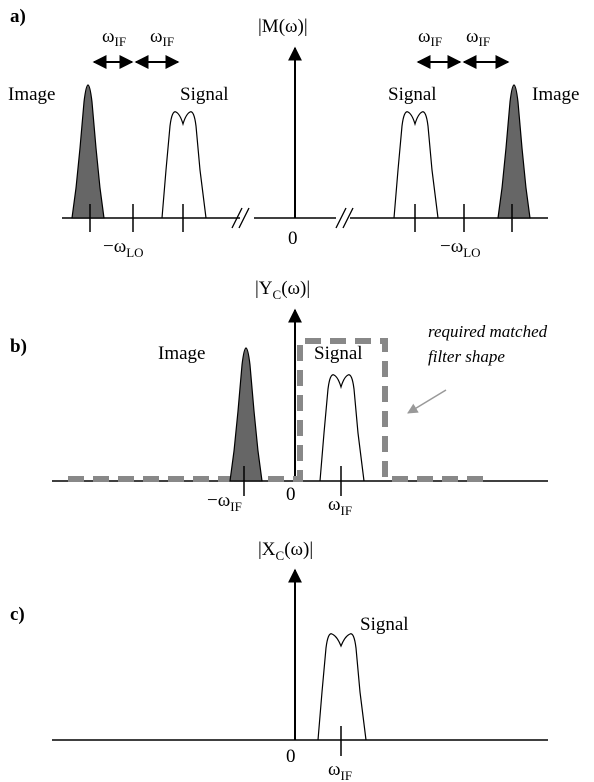 This screenshot has width=594, height=782. What do you see at coordinates (162, 37) in the screenshot?
I see `panel-a-omega-if-label-2: ωIF` at bounding box center [162, 37].